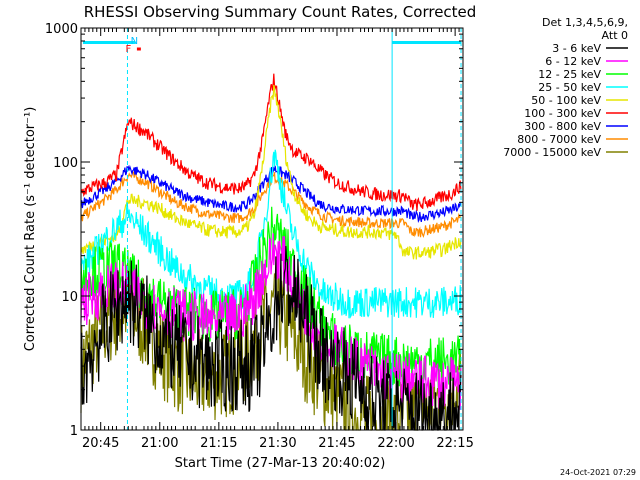 This screenshot has height=480, width=640. Describe the element at coordinates (573, 61) in the screenshot. I see `legend-label: 6 - 12 keV` at that location.